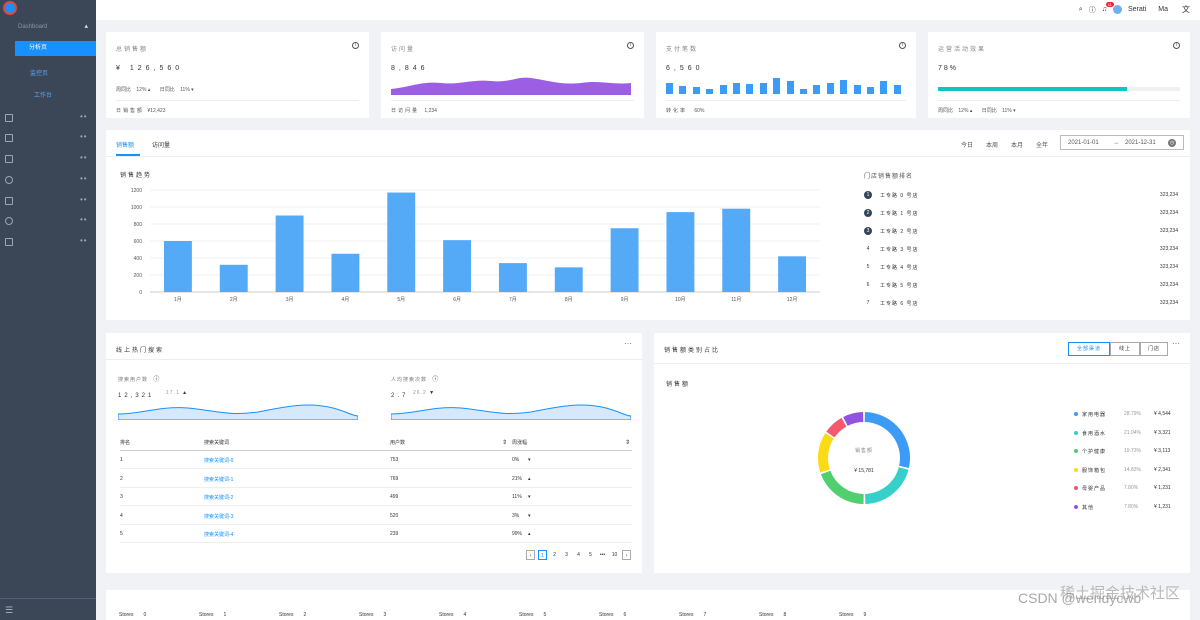 The height and width of the screenshot is (620, 1200). What do you see at coordinates (398, 443) in the screenshot?
I see `col-users: 用户数` at bounding box center [398, 443].